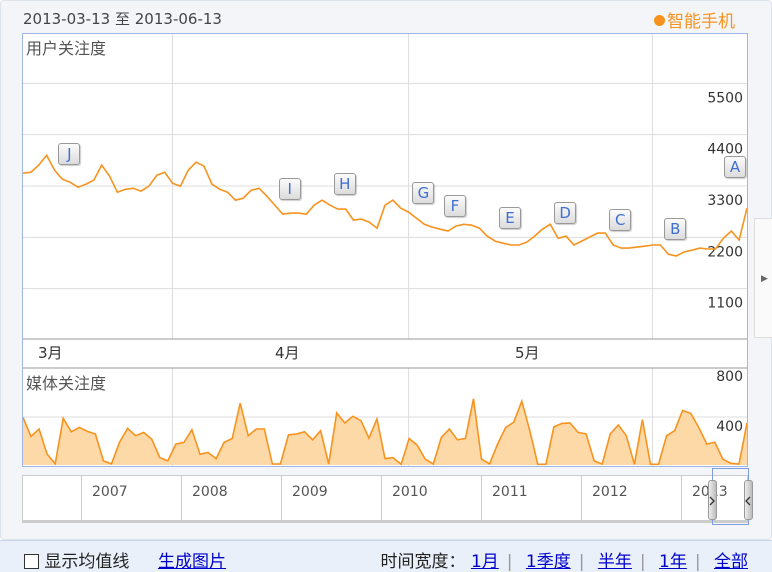 The width and height of the screenshot is (772, 572). What do you see at coordinates (735, 167) in the screenshot?
I see `event-marker-a: A` at bounding box center [735, 167].